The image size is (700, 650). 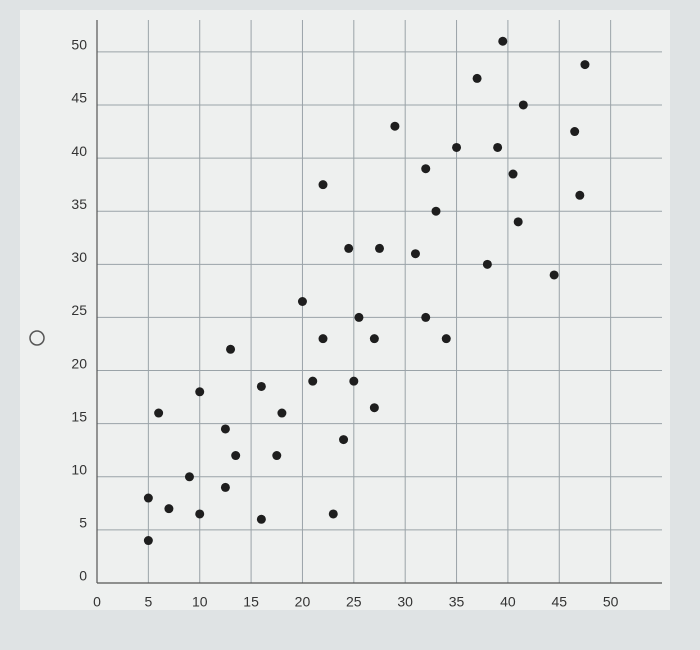 I want to click on x-tick-label: 50, so click(x=611, y=602).